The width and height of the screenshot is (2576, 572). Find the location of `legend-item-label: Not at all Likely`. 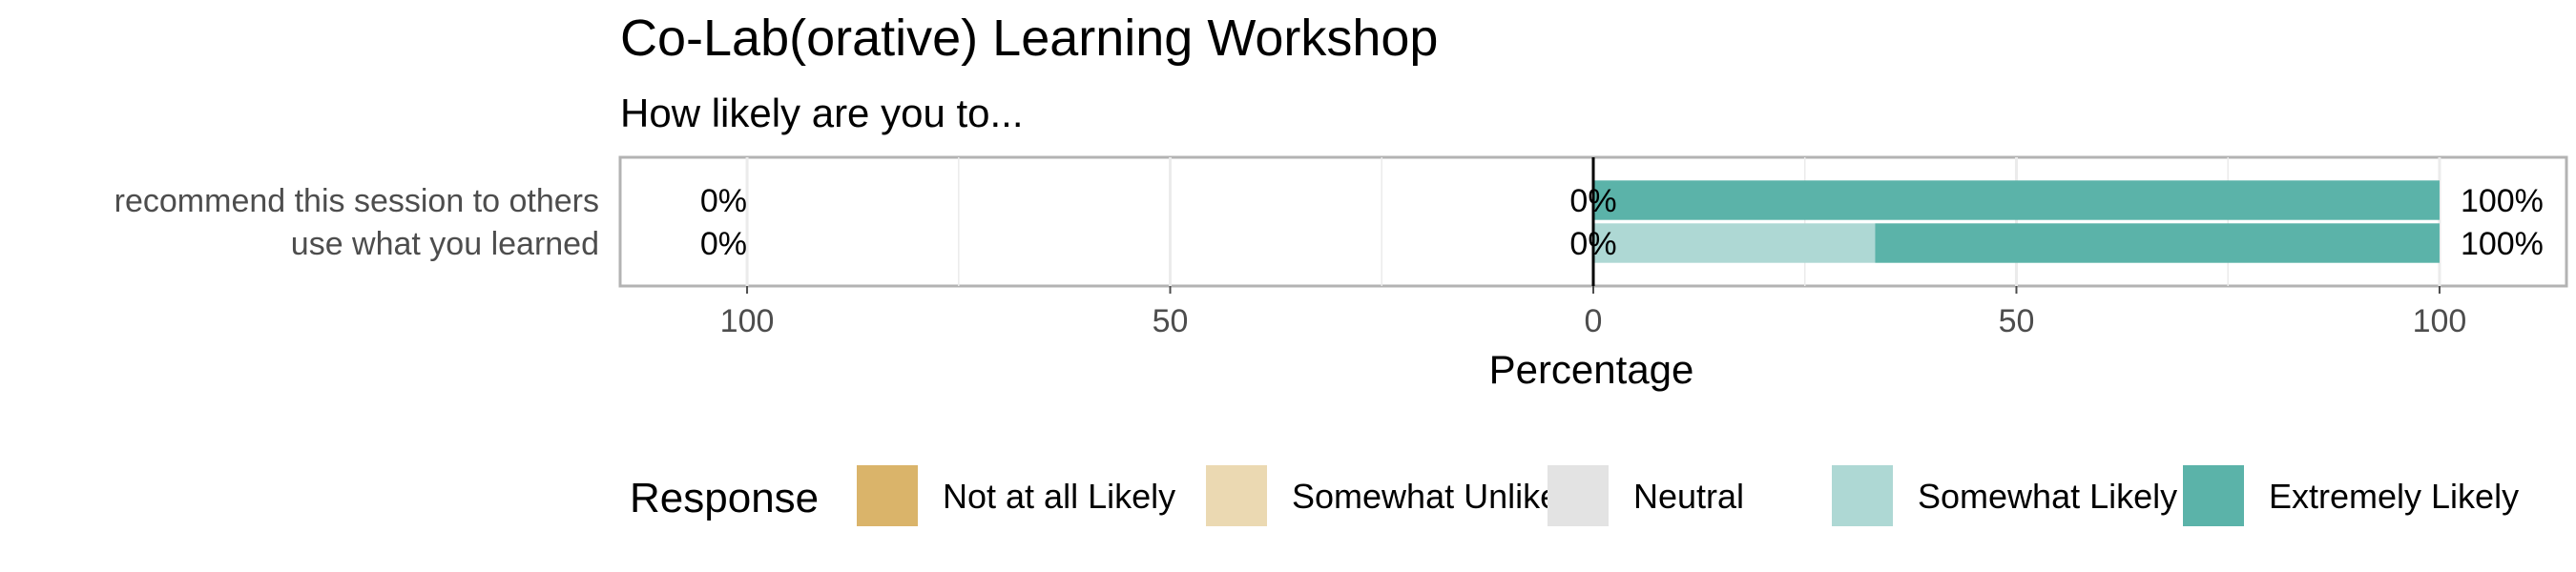

legend-item-label: Not at all Likely is located at coordinates (1059, 497).